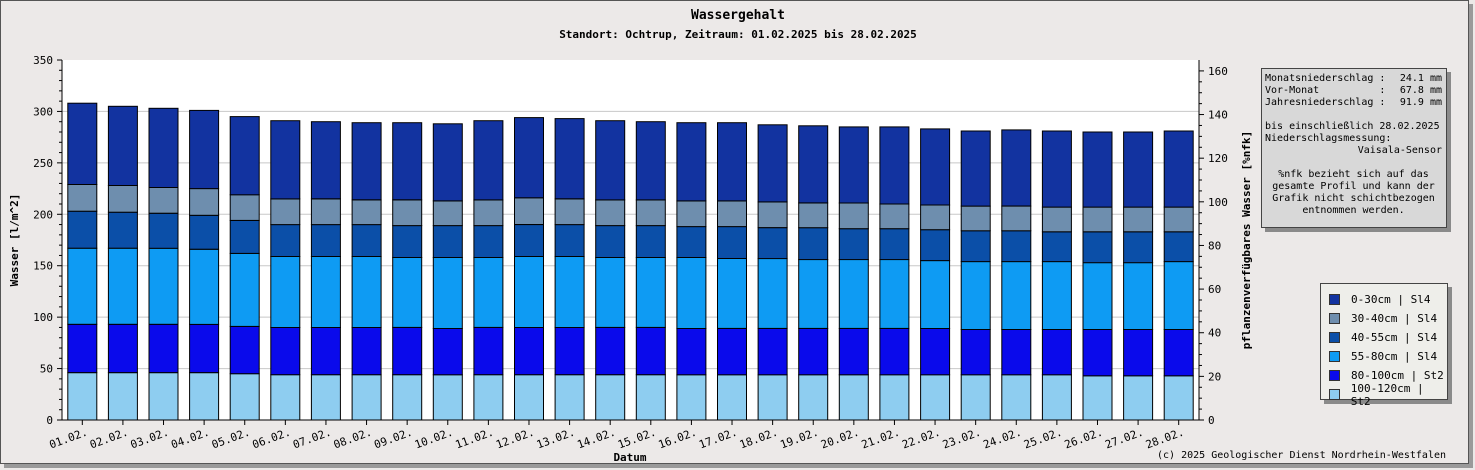 This screenshot has height=470, width=1475. What do you see at coordinates (272, 439) in the screenshot?
I see `x-tick-label: 06.02.` at bounding box center [272, 439].